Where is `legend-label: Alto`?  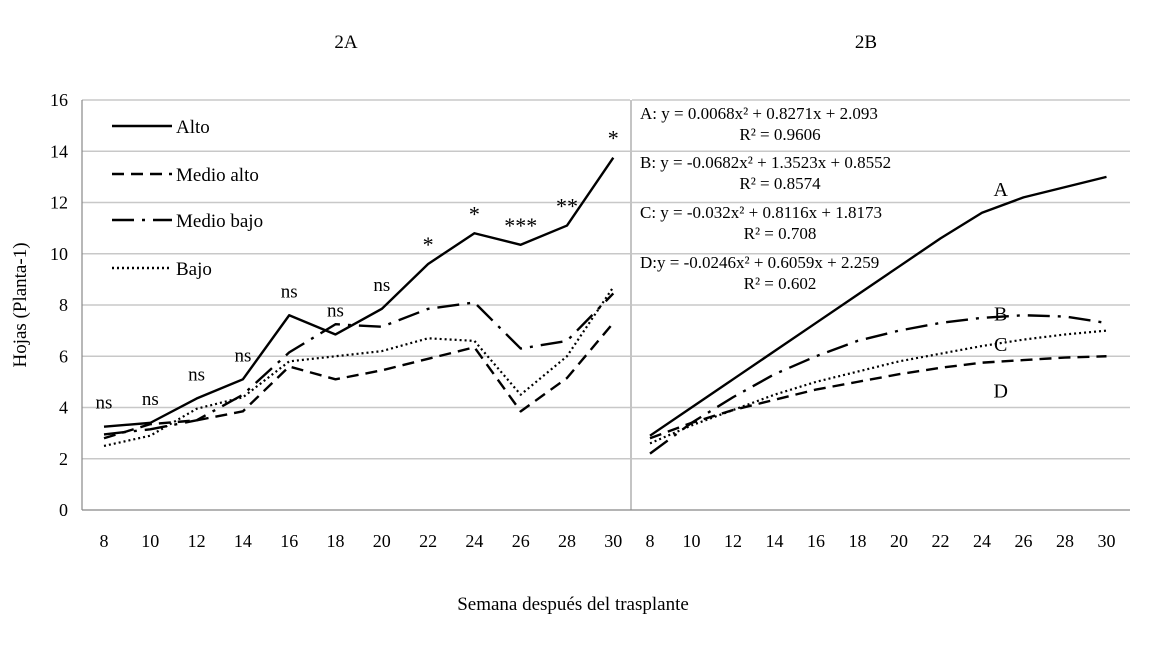
legend-label: Alto is located at coordinates (193, 127).